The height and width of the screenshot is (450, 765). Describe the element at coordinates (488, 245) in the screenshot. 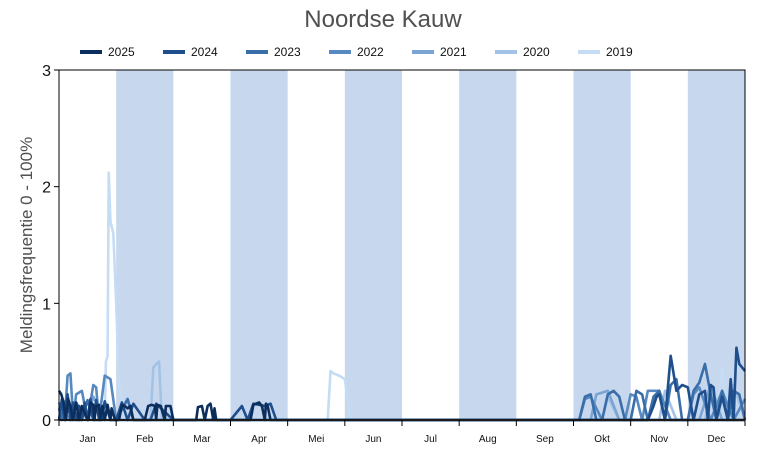

I see `shade-aug` at that location.